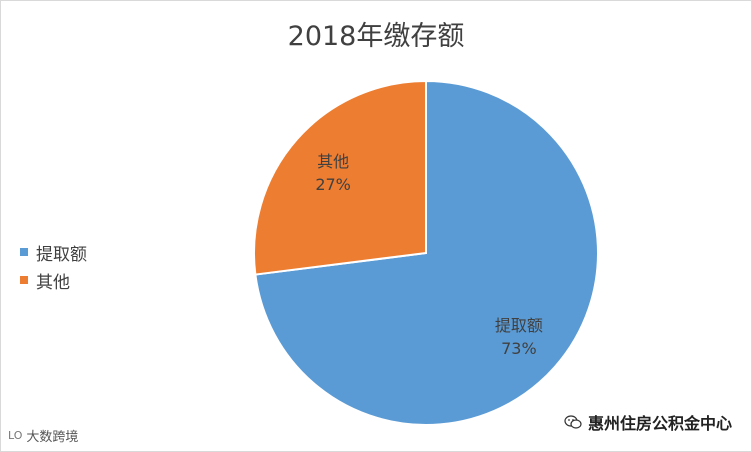 This screenshot has width=752, height=452. What do you see at coordinates (519, 348) in the screenshot?
I see `slice-value-label: 73%` at bounding box center [519, 348].